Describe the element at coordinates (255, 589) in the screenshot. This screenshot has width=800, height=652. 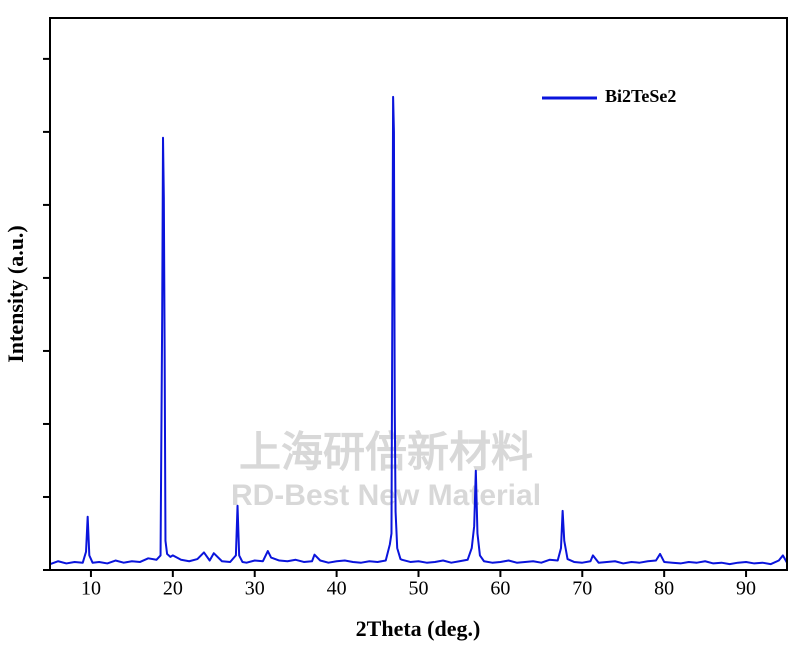
I see `x-tick-label: 30` at that location.